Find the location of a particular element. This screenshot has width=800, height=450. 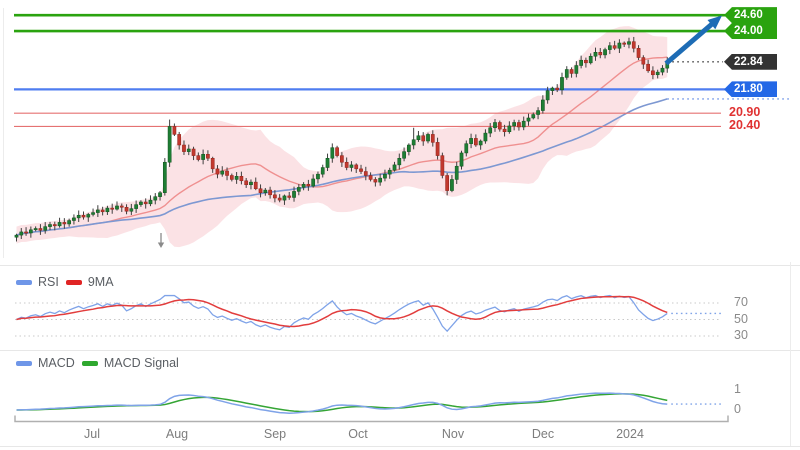

macd-axis-1: 1 is located at coordinates (737, 389).